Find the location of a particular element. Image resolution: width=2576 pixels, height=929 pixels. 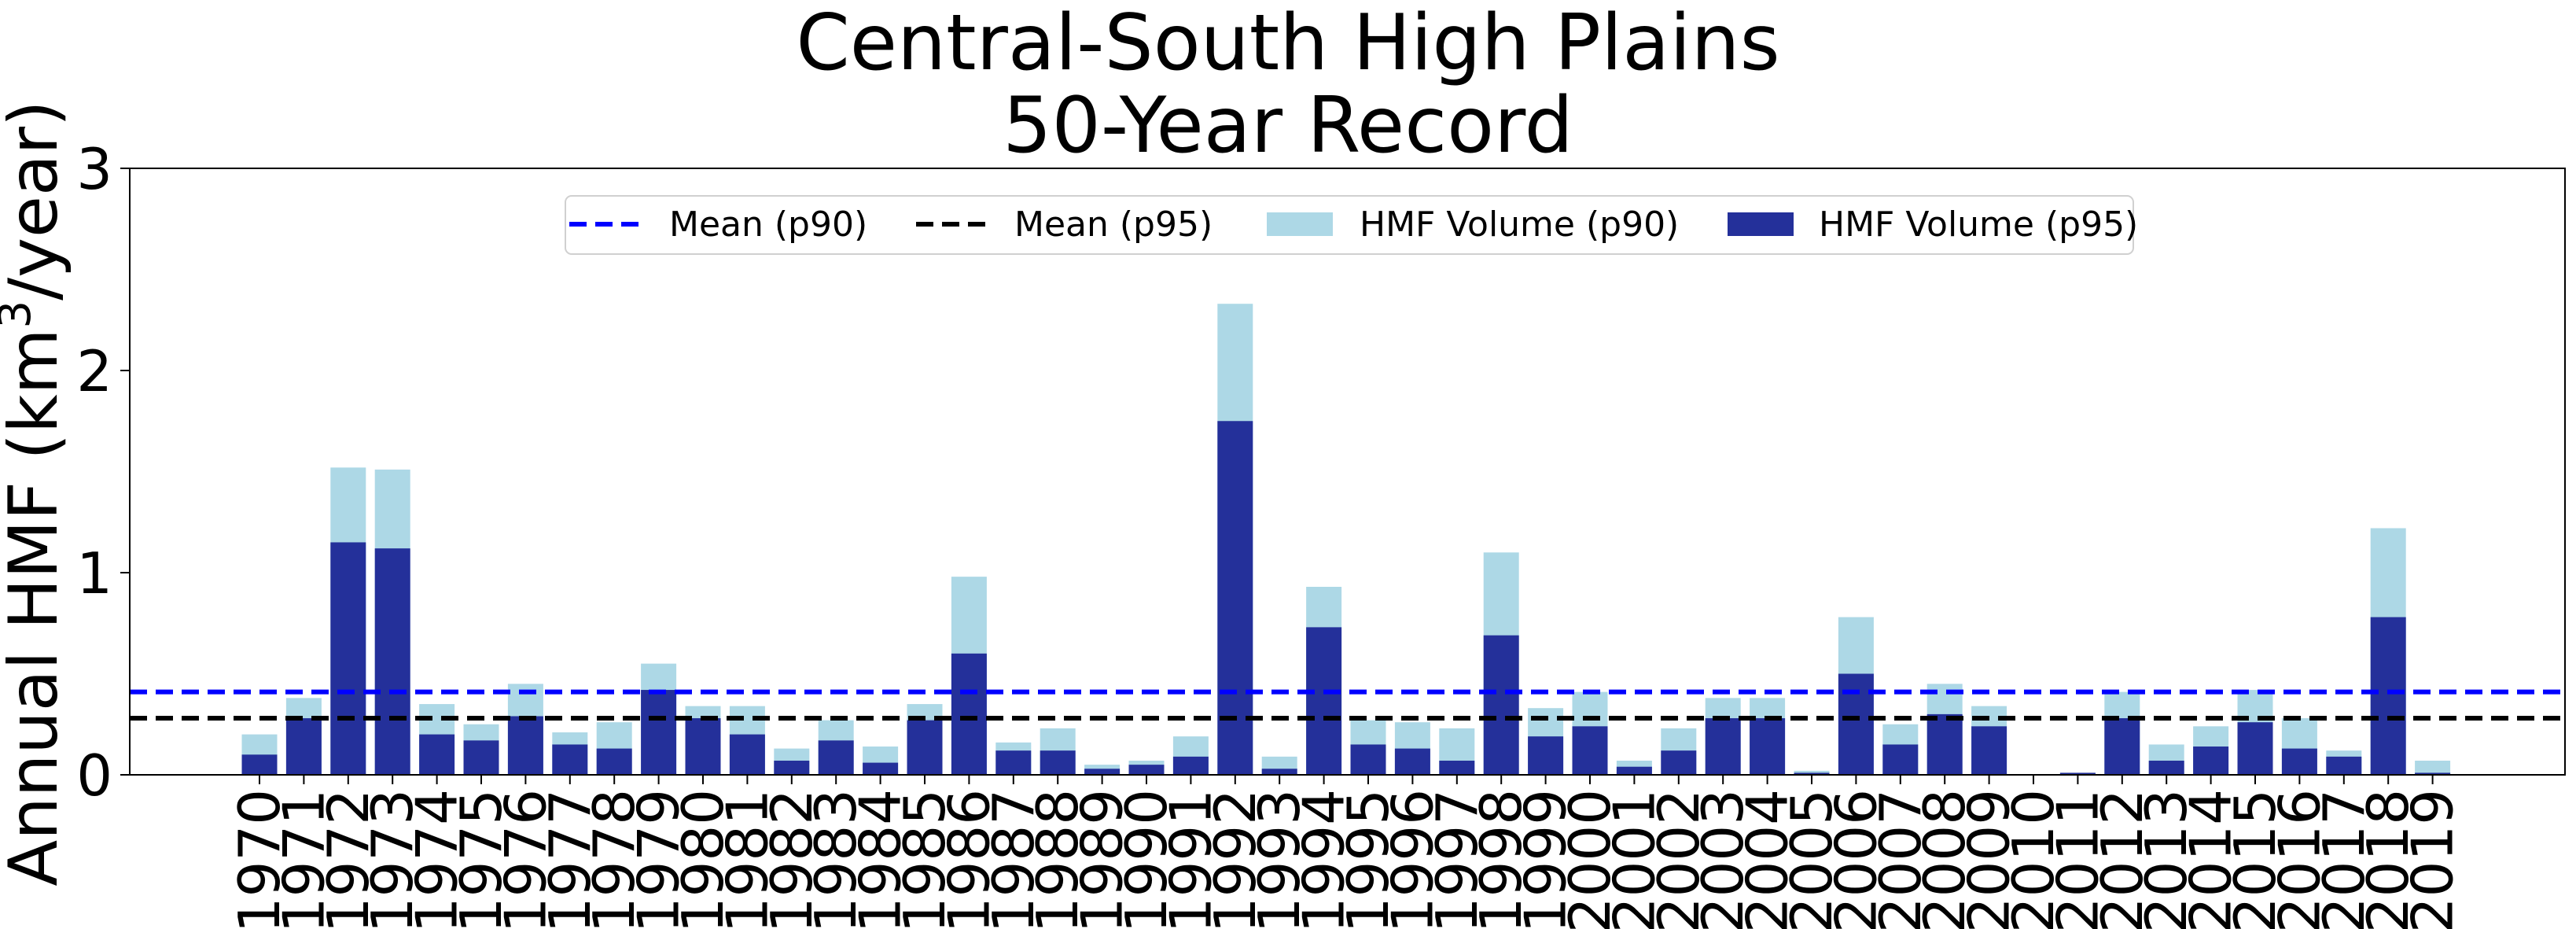

bar-hmf-volume-p95-1989 is located at coordinates (1102, 772).